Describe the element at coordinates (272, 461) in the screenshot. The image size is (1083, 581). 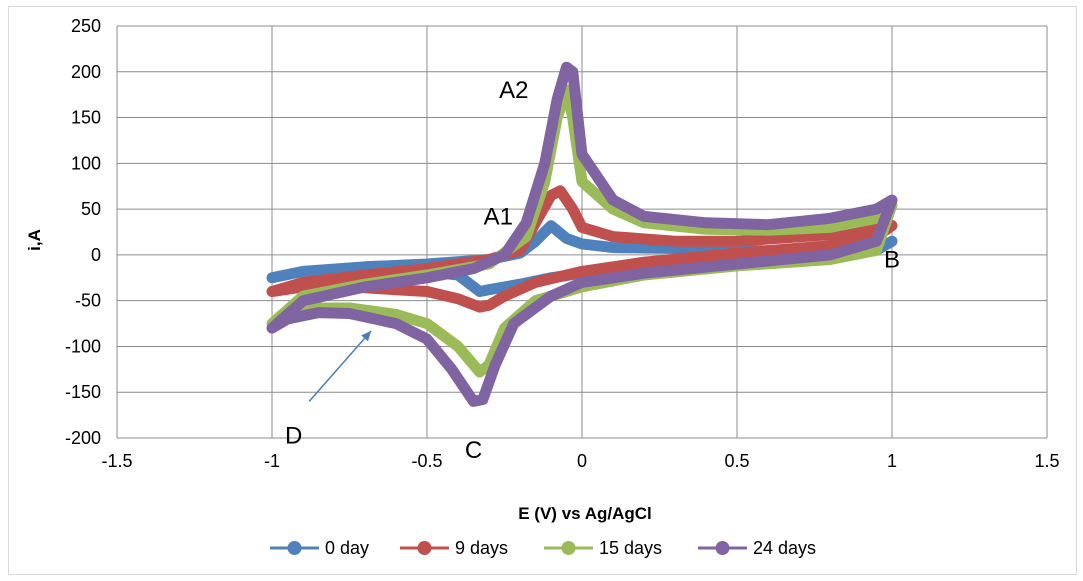
I see `x-tick-label: -1` at that location.